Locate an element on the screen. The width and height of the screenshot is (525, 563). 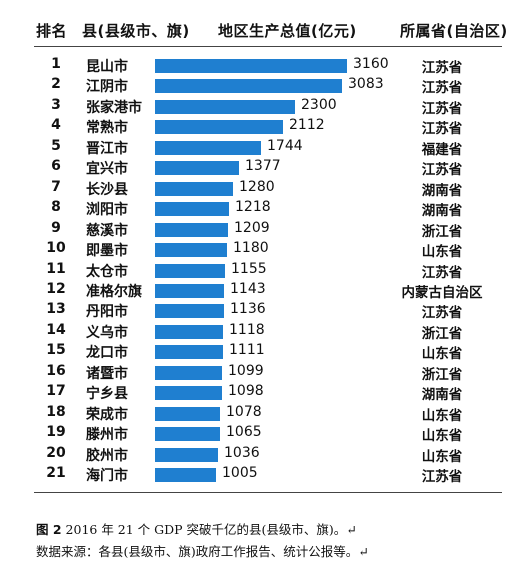
value-label: 1036 is located at coordinates (242, 452).